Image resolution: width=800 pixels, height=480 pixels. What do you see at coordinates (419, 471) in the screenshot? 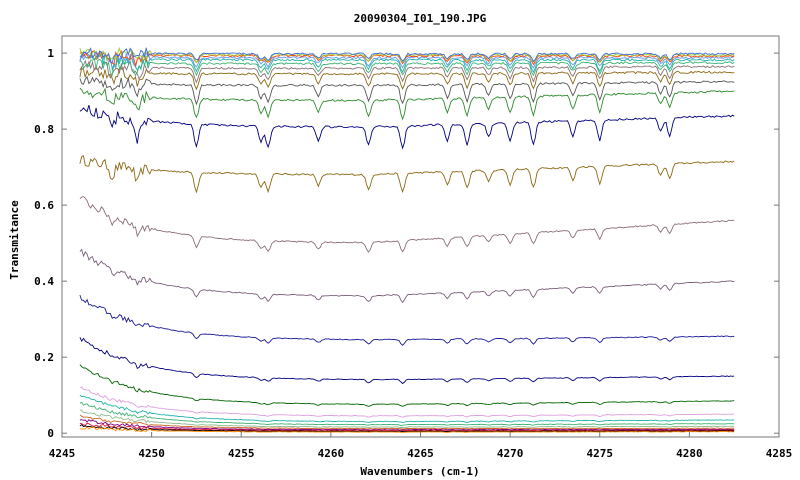
I see `x-axis-label: Wavenumbers (cm-1)` at bounding box center [419, 471].